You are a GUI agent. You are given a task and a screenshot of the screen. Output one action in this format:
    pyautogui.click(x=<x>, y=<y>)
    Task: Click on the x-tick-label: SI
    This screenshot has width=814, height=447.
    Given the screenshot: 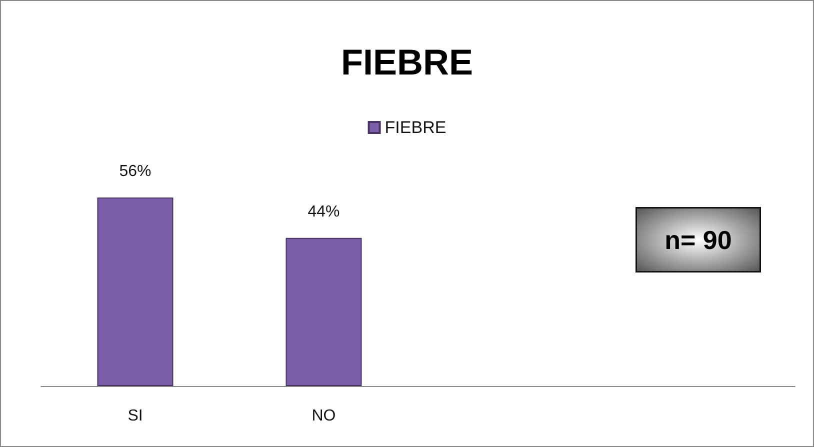 What is the action you would take?
    pyautogui.click(x=135, y=416)
    